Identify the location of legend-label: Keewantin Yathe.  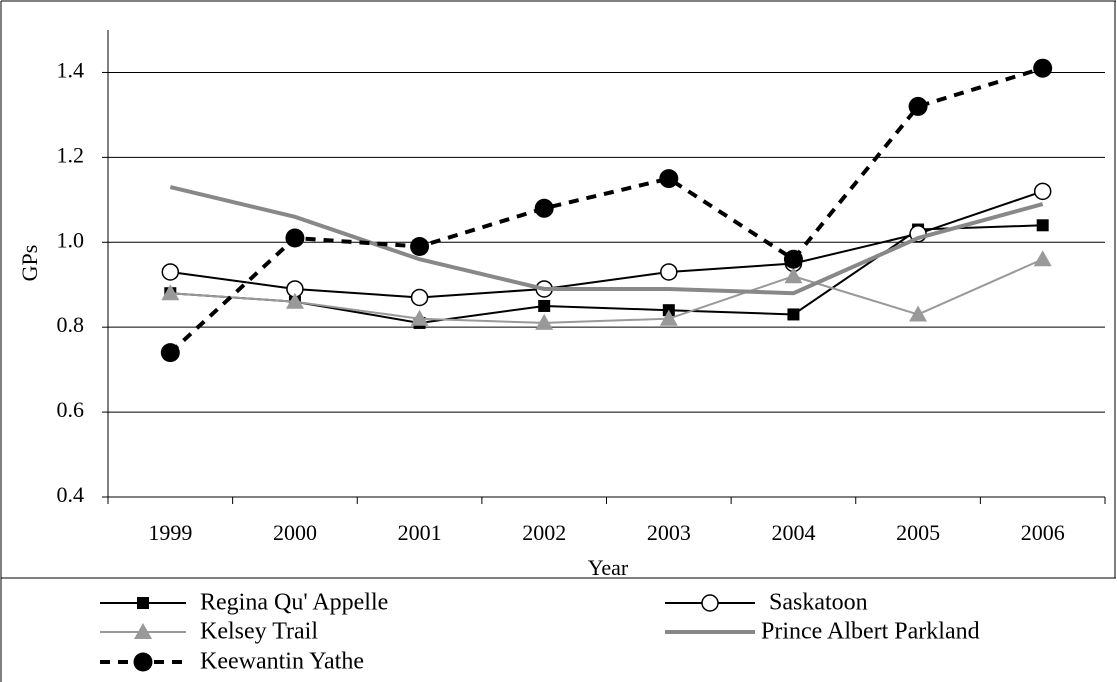
(282, 662).